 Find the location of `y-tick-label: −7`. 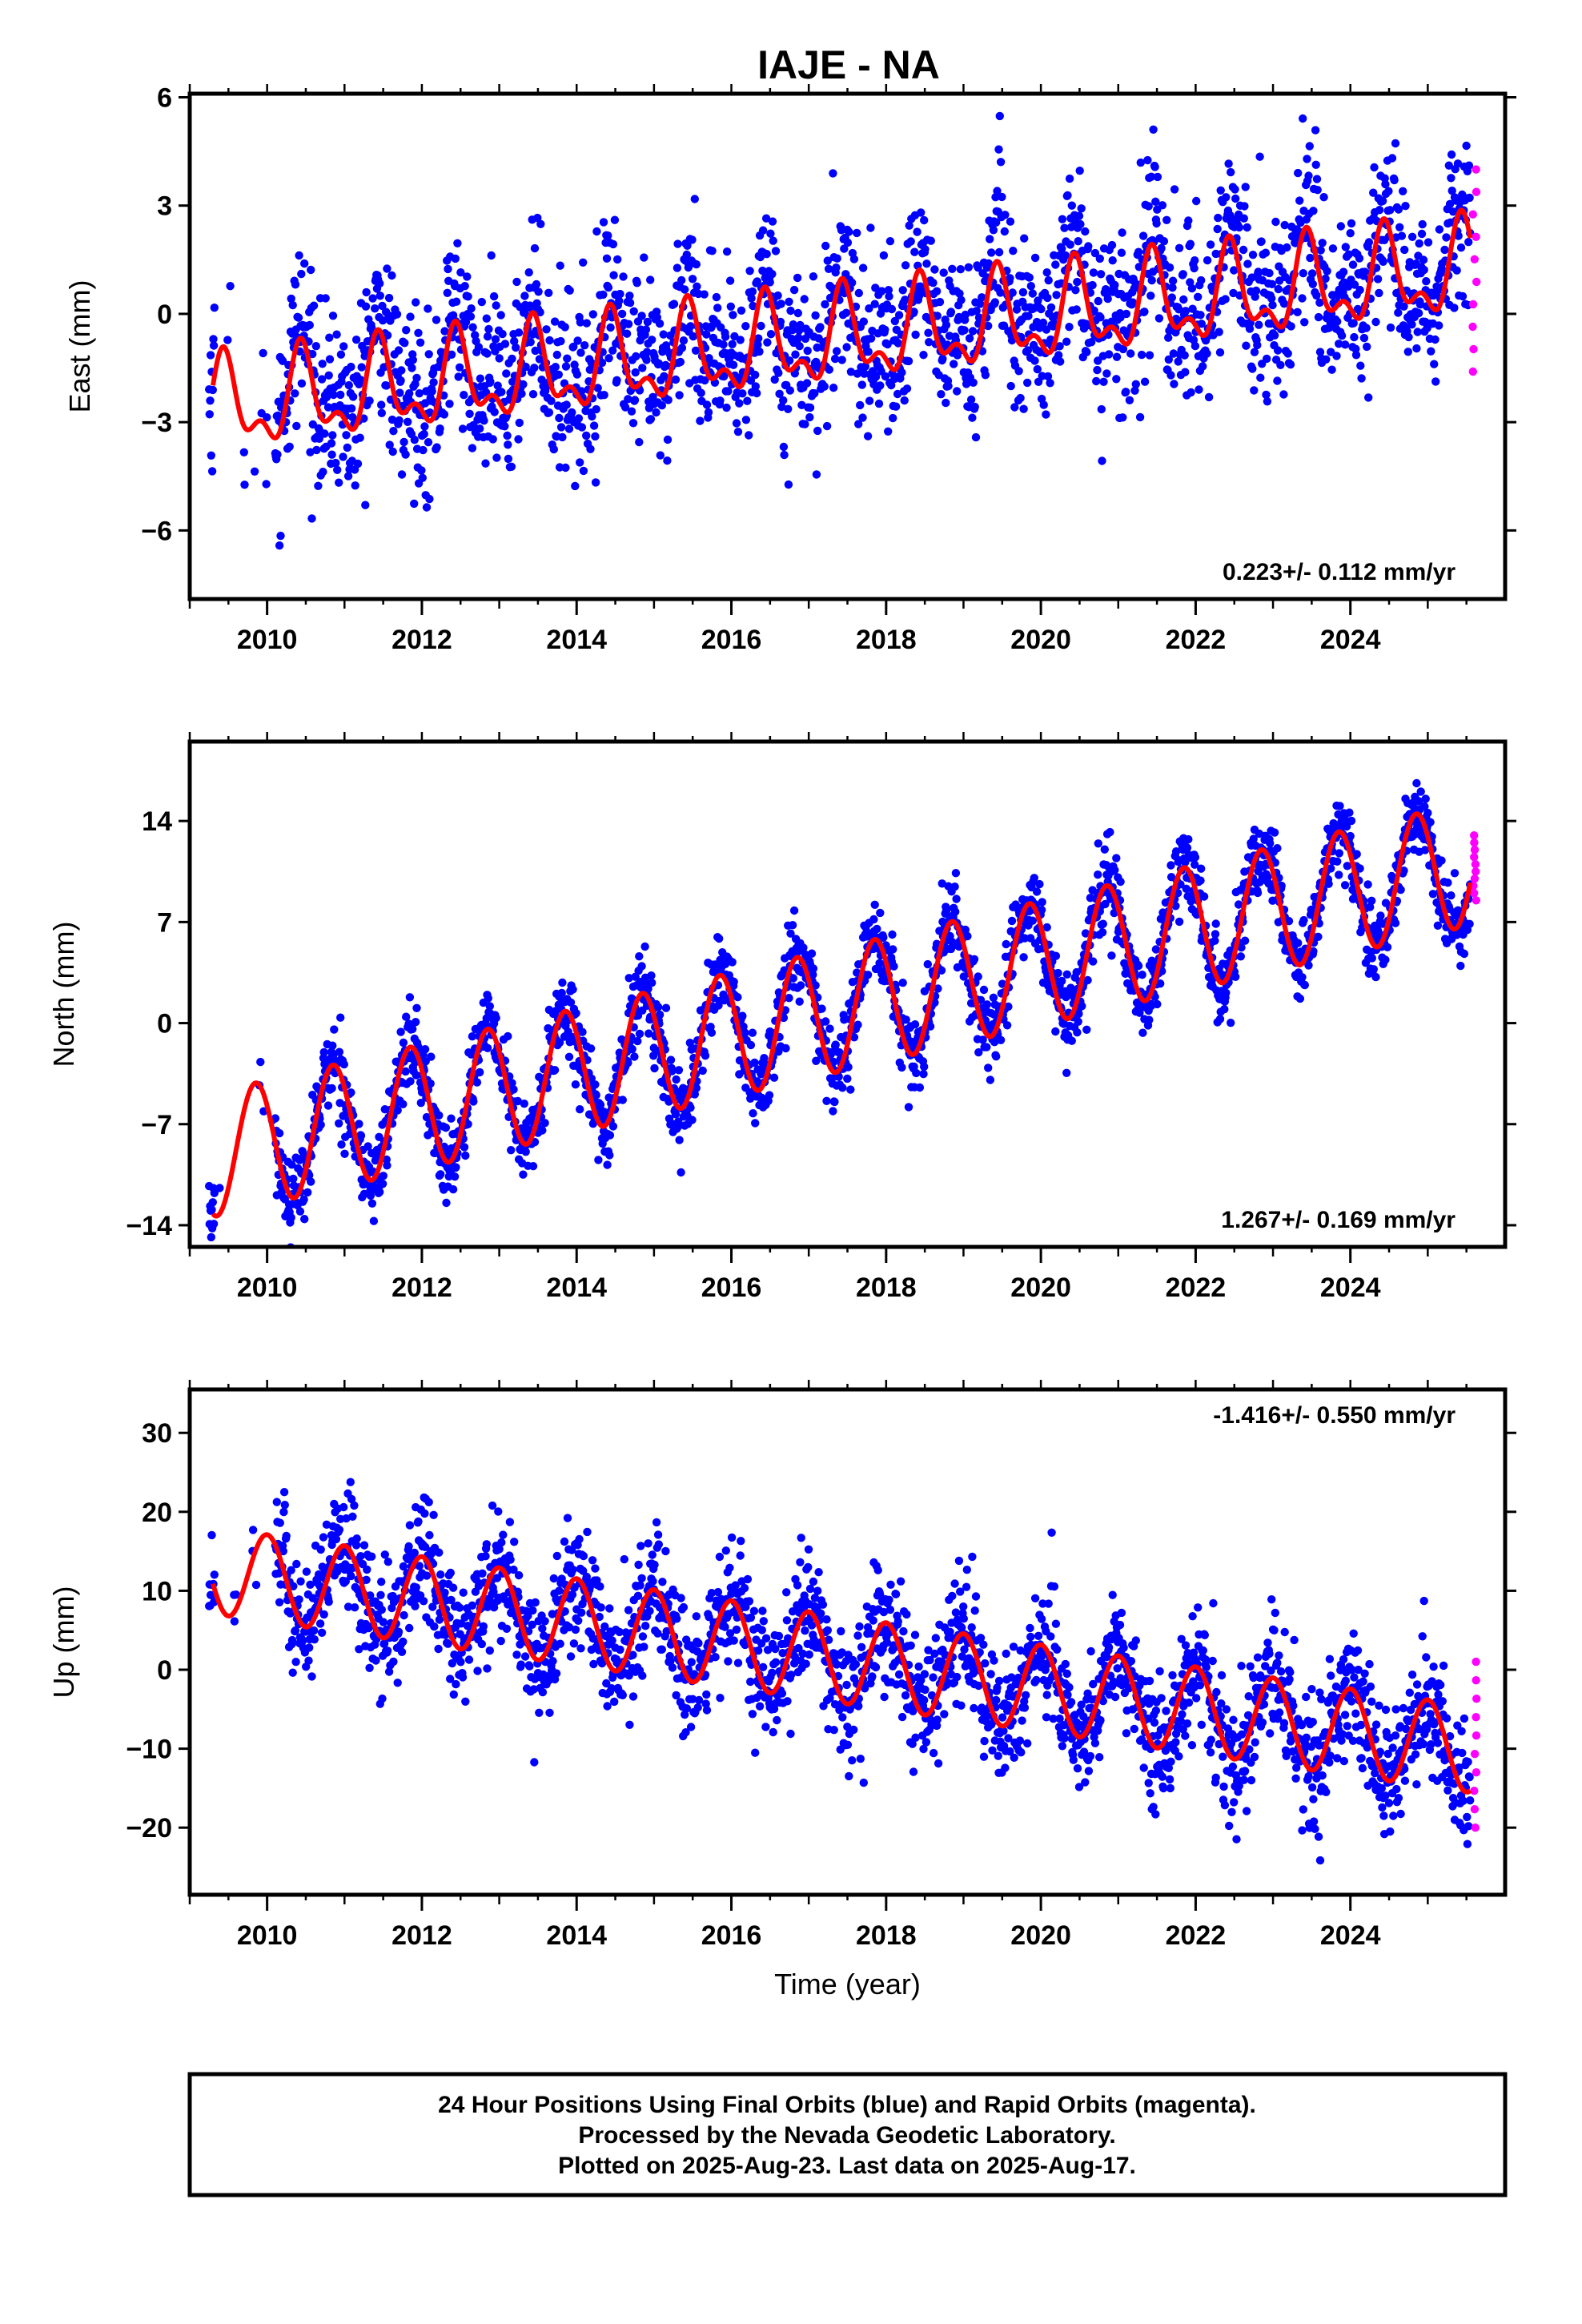

y-tick-label: −7 is located at coordinates (156, 1125).